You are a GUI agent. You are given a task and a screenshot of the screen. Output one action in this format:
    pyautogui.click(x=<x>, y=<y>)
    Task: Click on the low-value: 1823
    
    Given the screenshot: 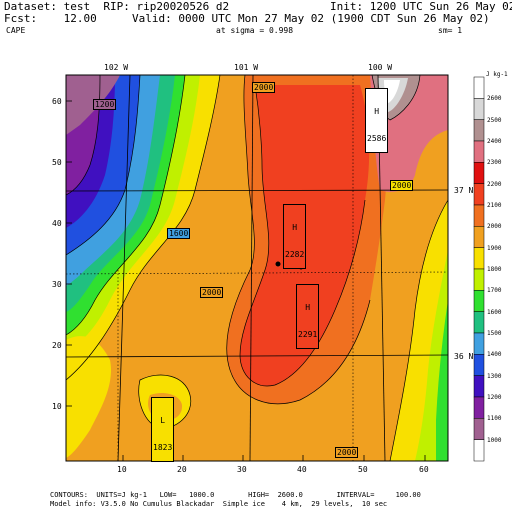 What is the action you would take?
    pyautogui.click(x=163, y=447)
    